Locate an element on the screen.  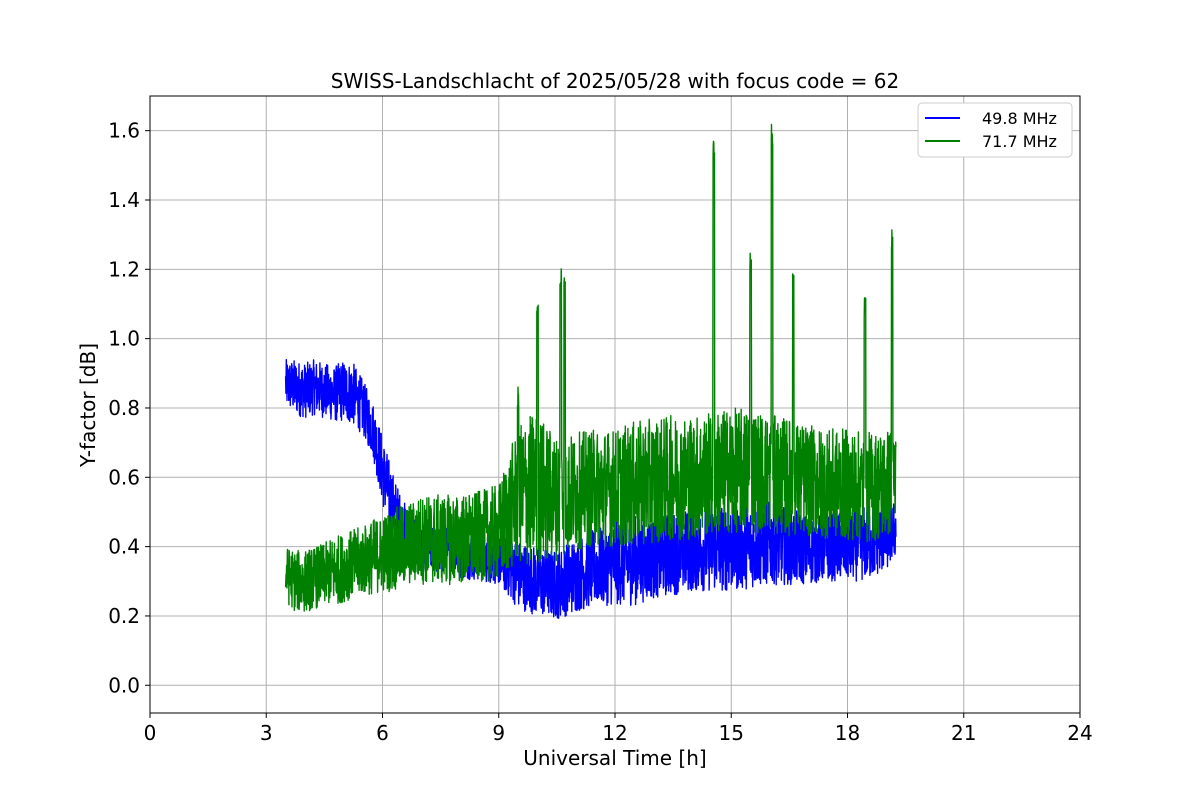
x-tick-label: 18 is located at coordinates (847, 733).